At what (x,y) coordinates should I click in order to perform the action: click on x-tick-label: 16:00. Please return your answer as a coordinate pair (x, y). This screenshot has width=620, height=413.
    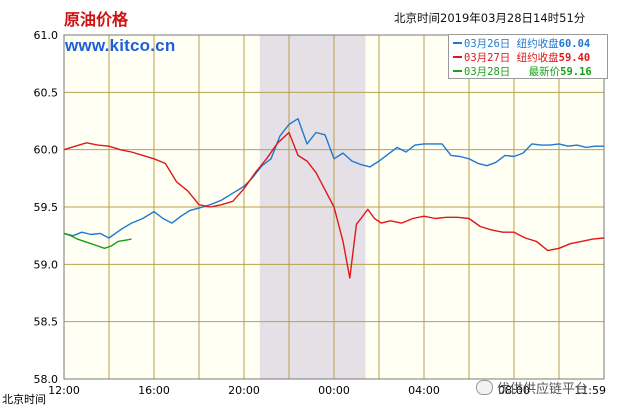
    Looking at the image, I should click on (154, 390).